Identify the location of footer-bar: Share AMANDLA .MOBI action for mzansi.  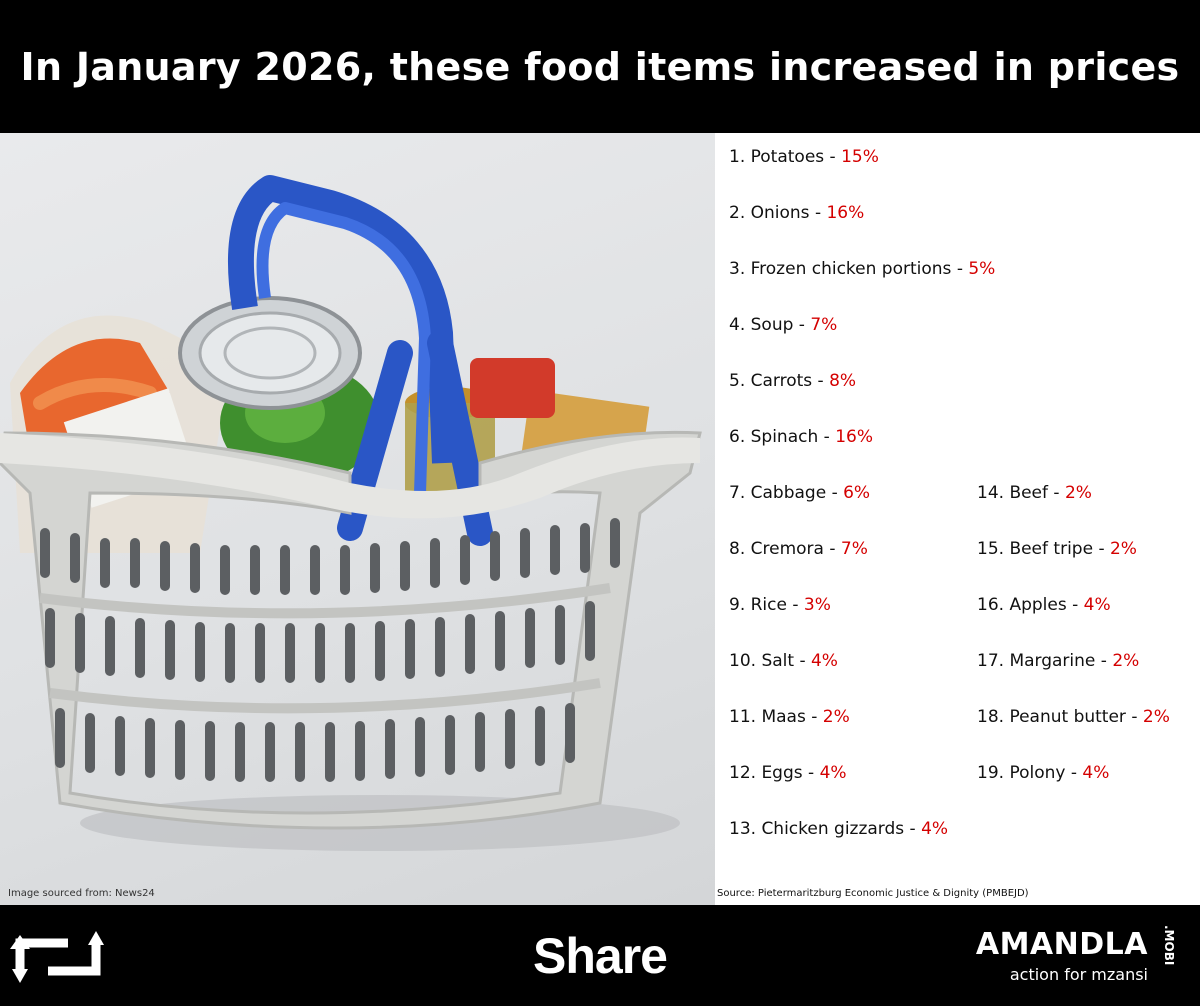
(600, 955).